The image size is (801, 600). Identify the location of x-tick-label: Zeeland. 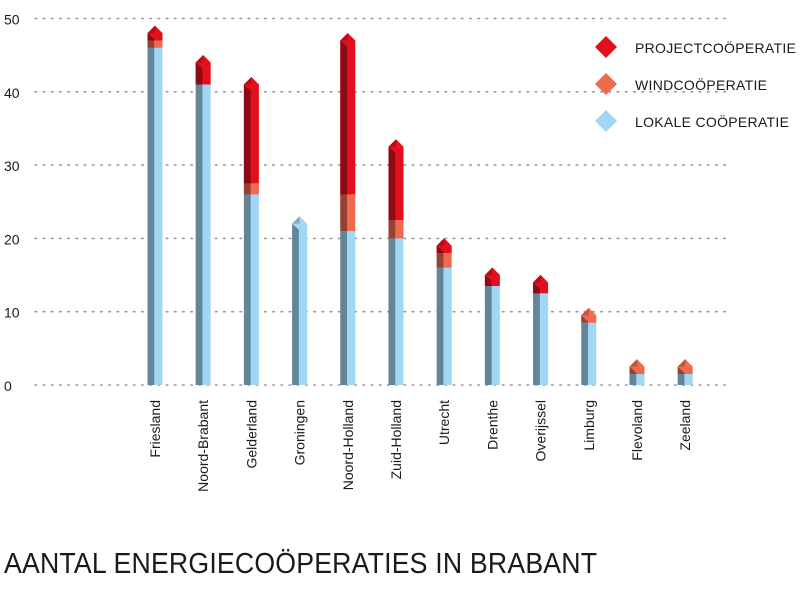
(685, 425).